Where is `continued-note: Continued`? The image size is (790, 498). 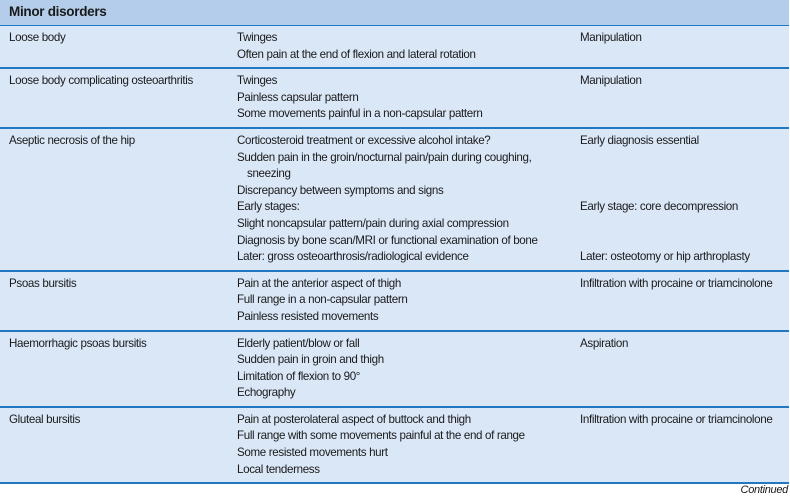 continued-note: Continued is located at coordinates (764, 490).